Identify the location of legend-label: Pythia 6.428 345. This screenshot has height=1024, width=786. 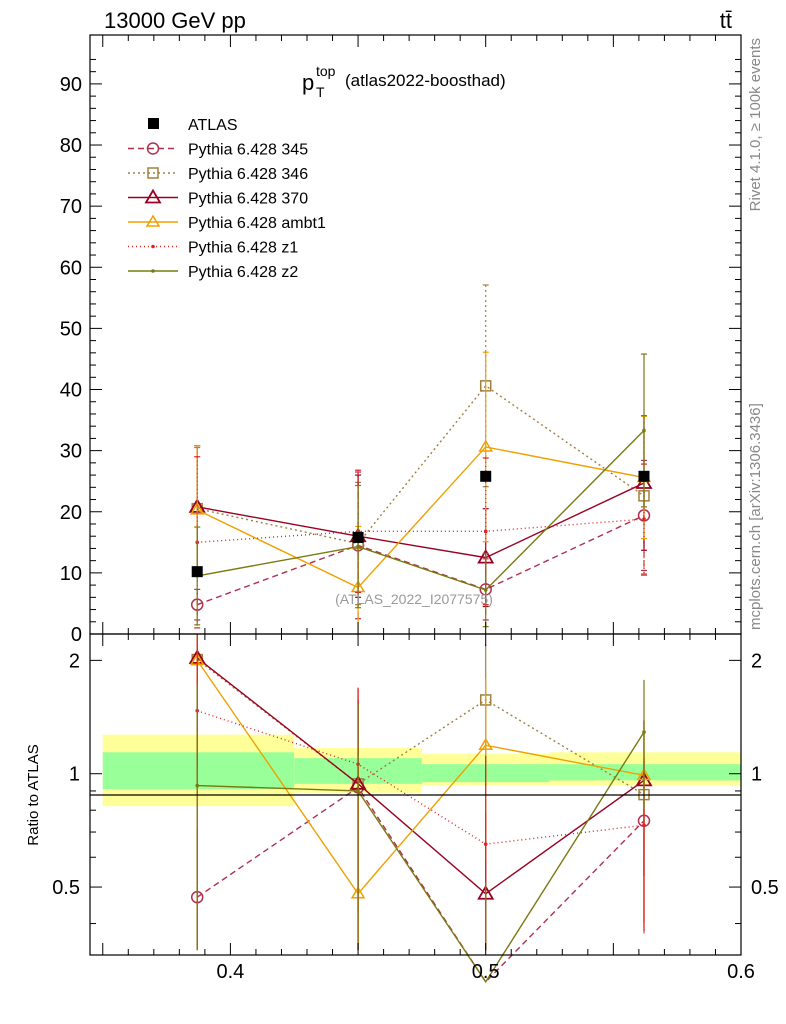
(248, 150).